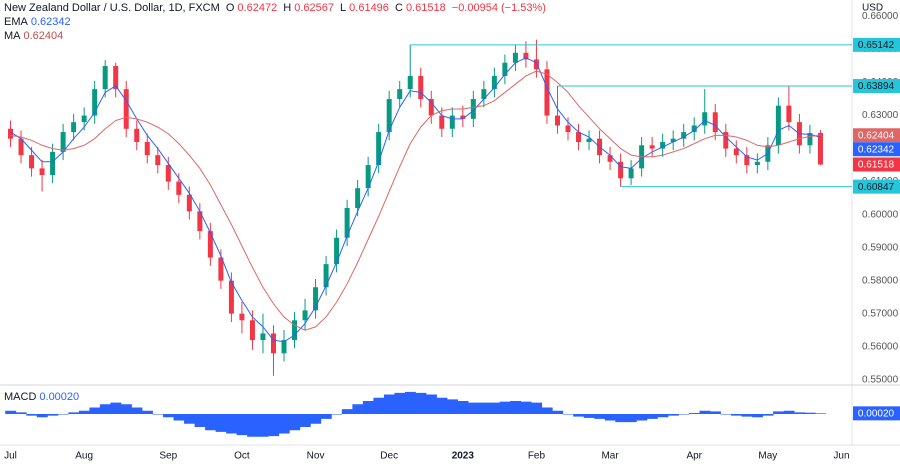 The height and width of the screenshot is (465, 900). What do you see at coordinates (880, 313) in the screenshot?
I see `y-tick-label: 0.57000` at bounding box center [880, 313].